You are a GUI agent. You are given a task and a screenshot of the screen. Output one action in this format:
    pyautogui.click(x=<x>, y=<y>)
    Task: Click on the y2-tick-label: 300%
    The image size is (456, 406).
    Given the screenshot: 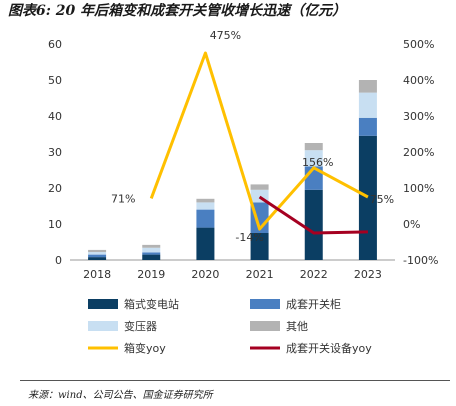 What is the action you would take?
    pyautogui.click(x=418, y=116)
    